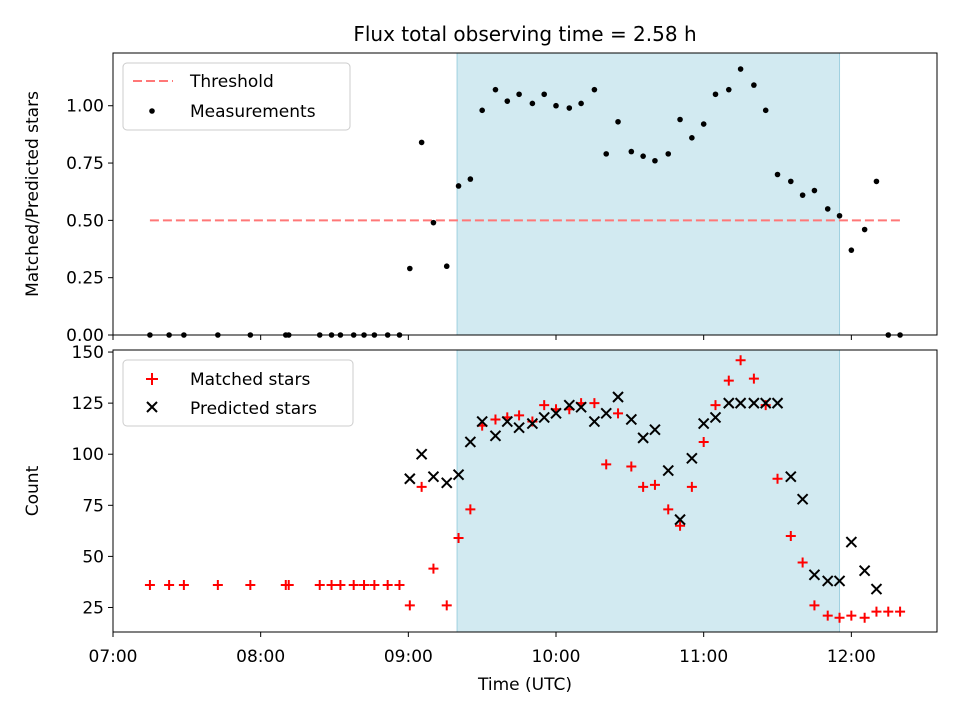  Describe the element at coordinates (85, 164) in the screenshot. I see `y-tick-label: 0.75` at that location.